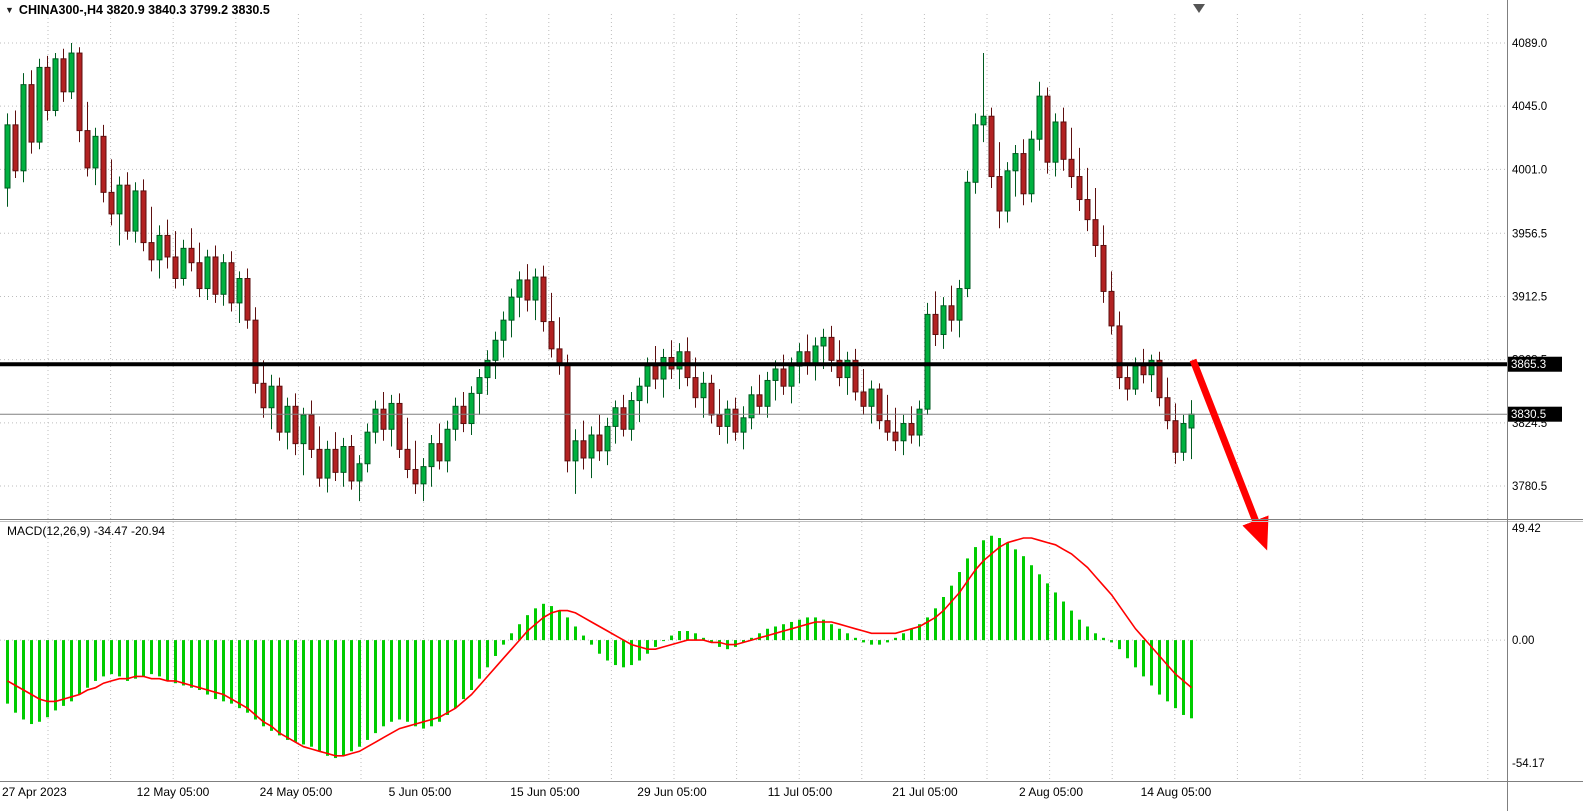 The image size is (1583, 811). What do you see at coordinates (173, 792) in the screenshot?
I see `date-label: 12 May 05:00` at bounding box center [173, 792].